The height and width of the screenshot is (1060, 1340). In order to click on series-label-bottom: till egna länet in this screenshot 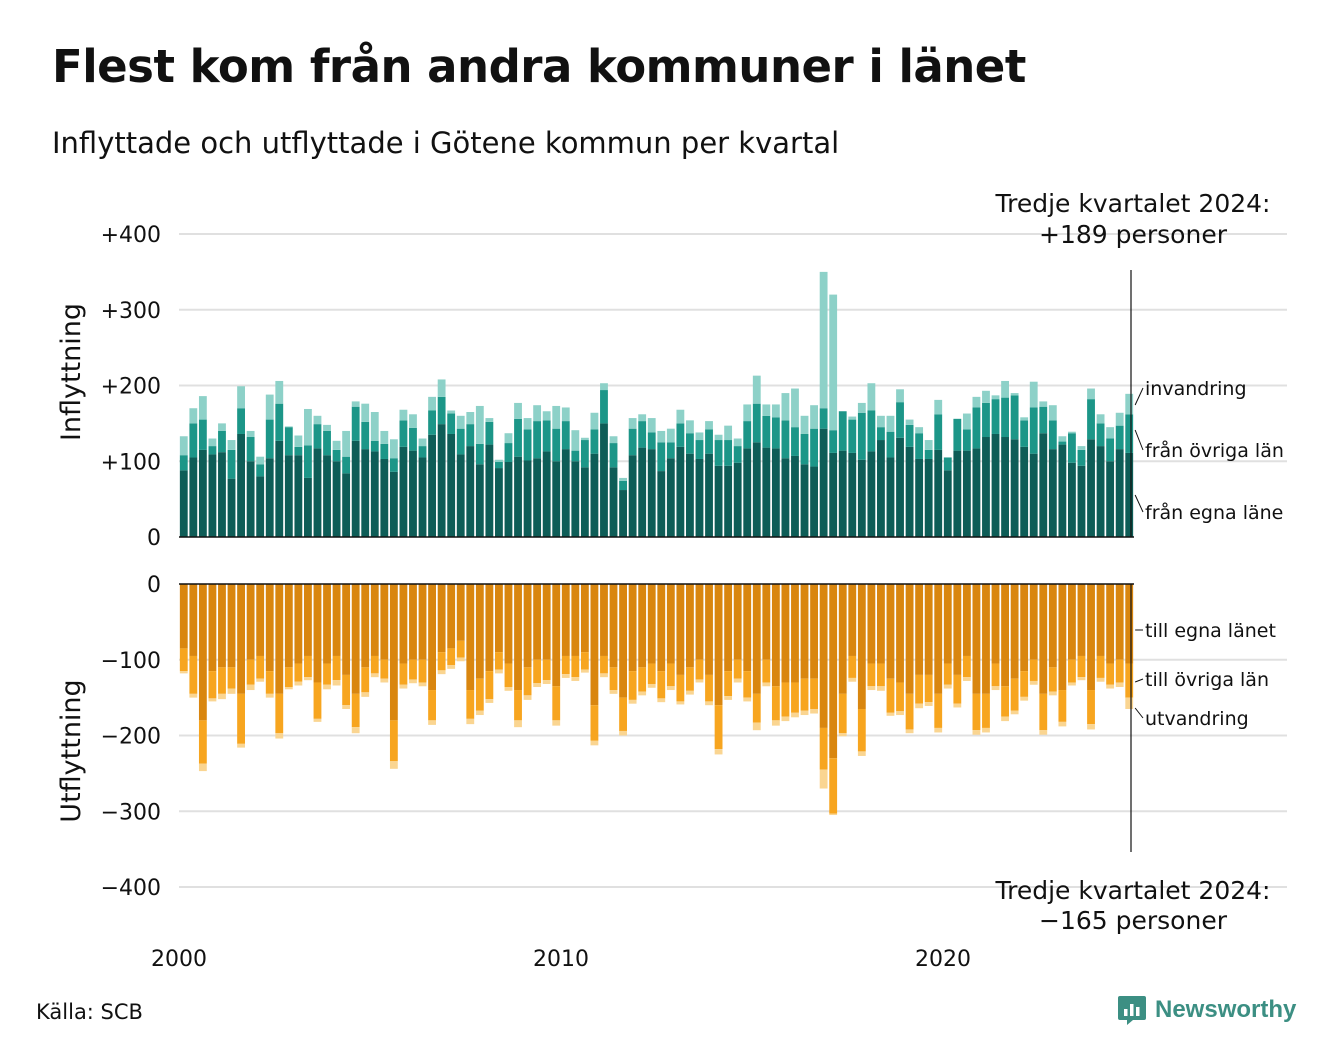, I will do `click(1210, 631)`.